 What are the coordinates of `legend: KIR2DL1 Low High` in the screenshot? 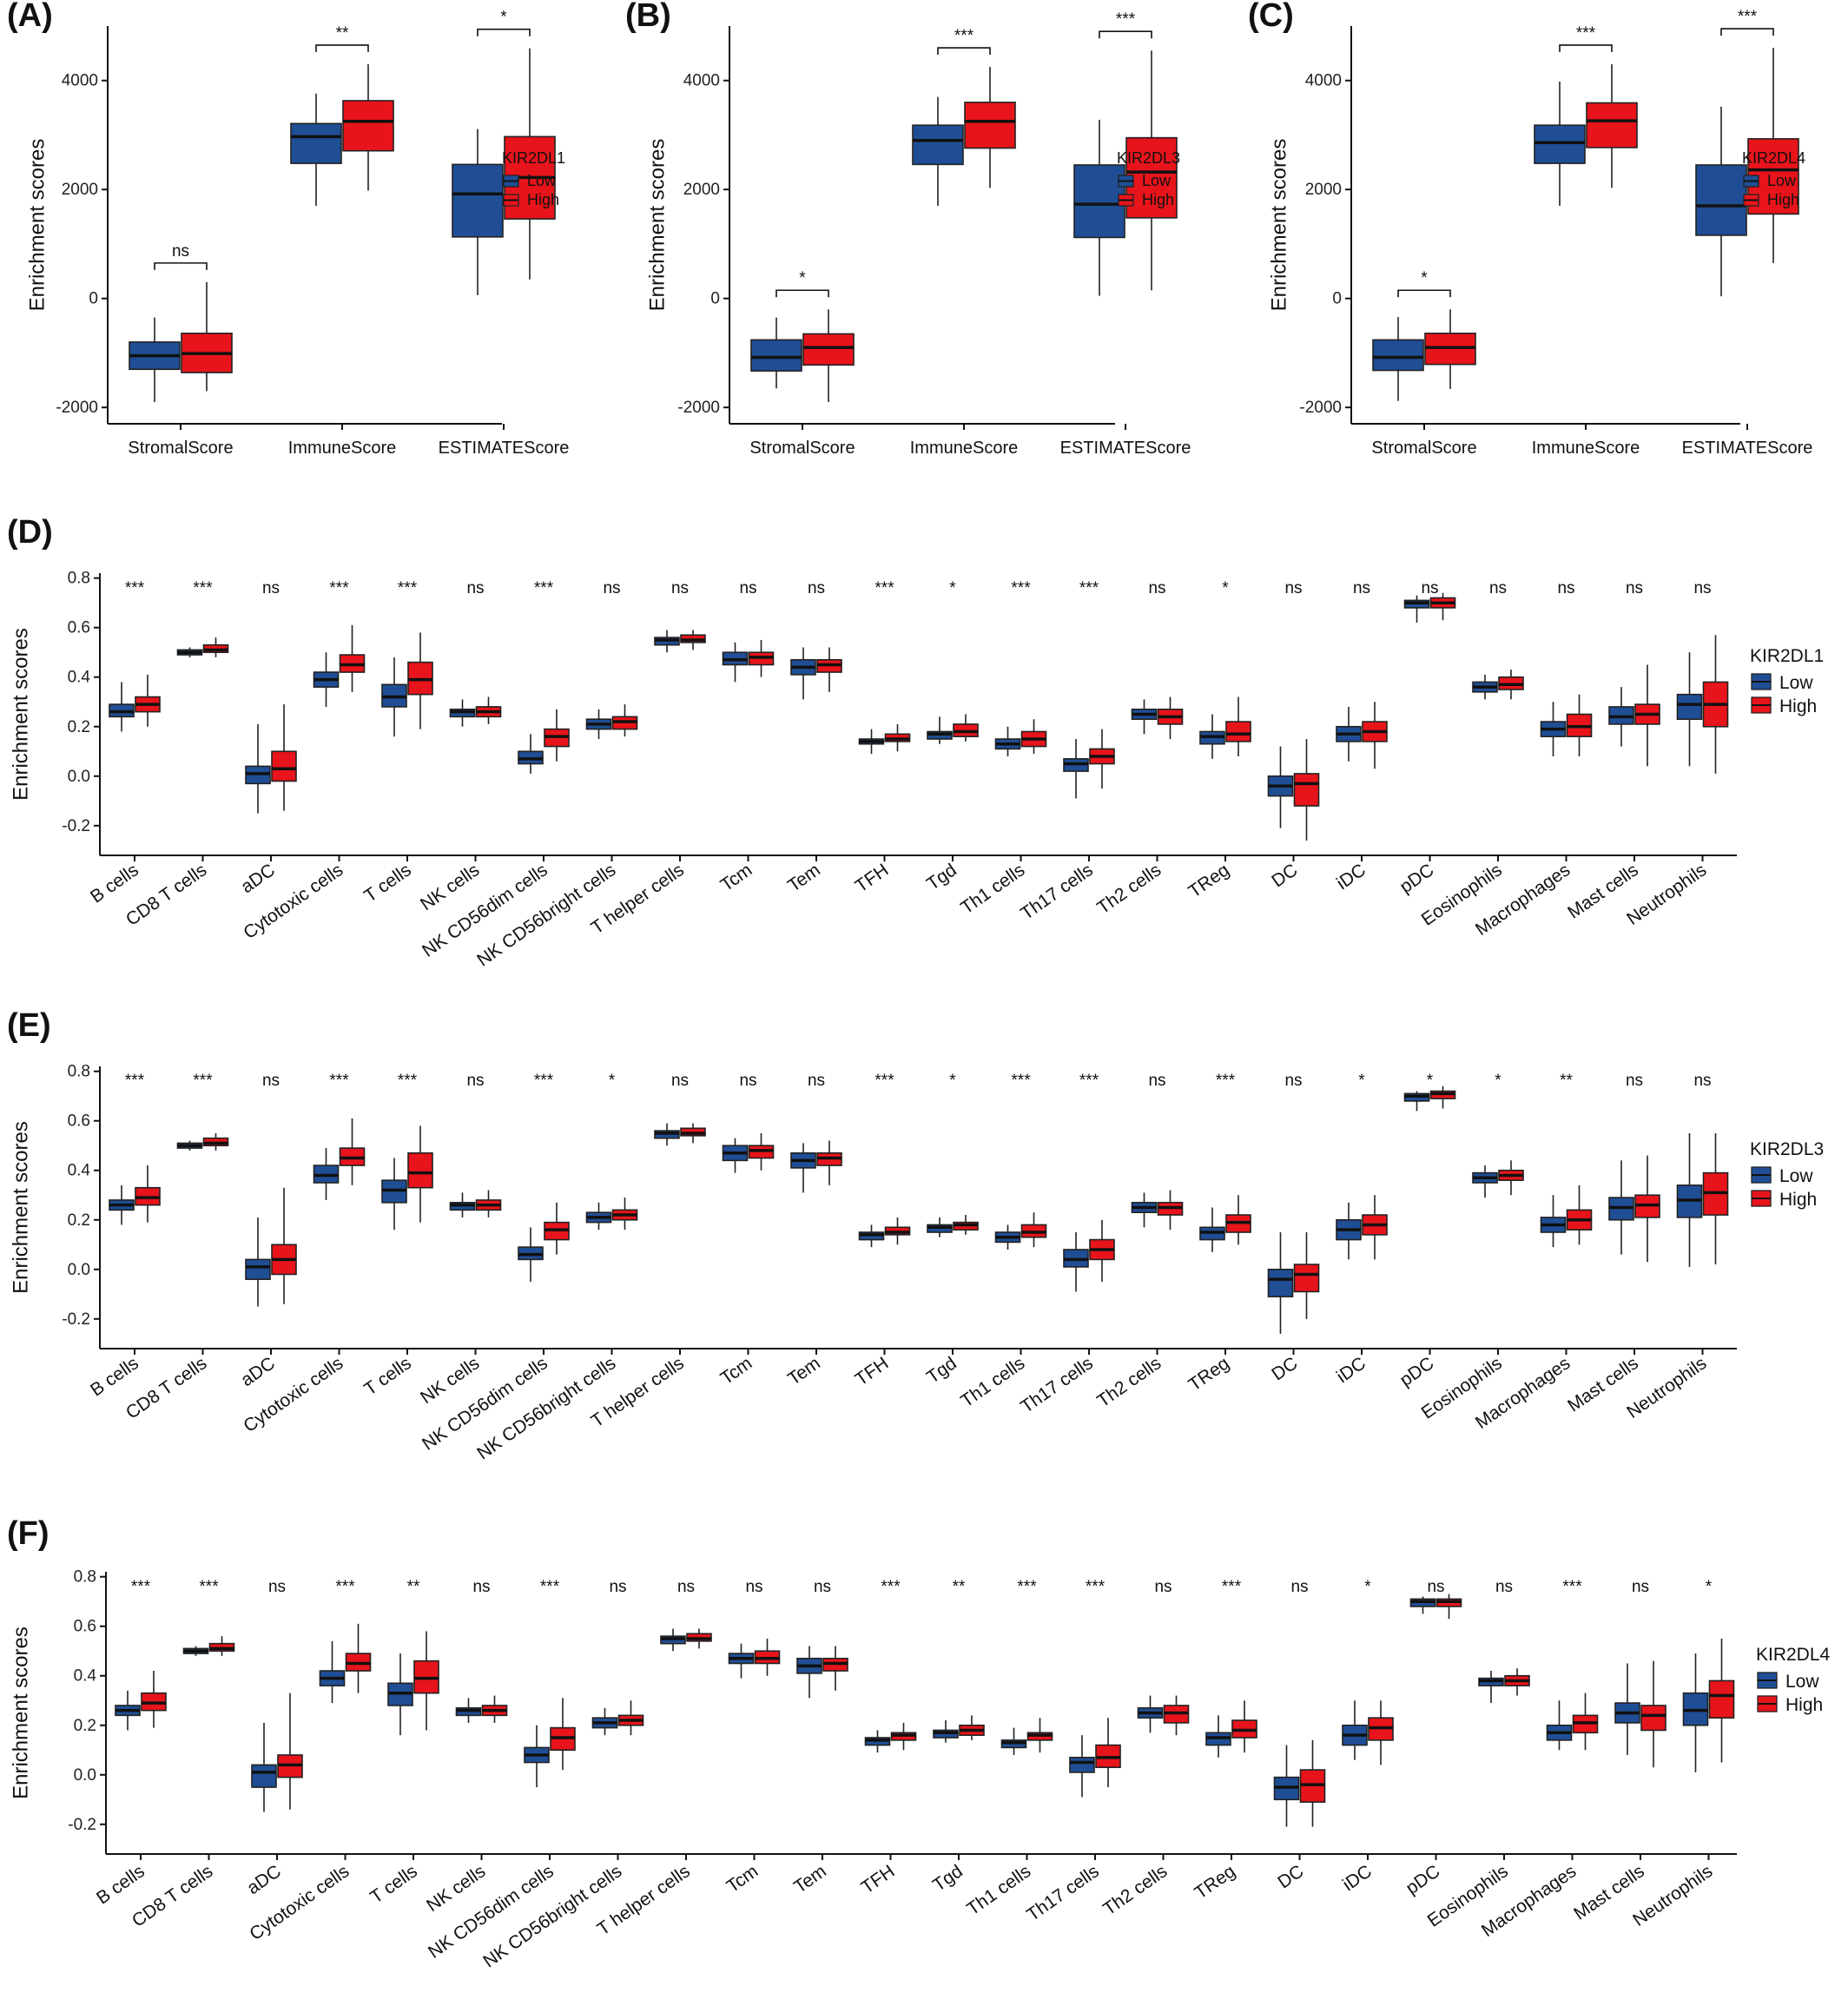 It's located at (533, 178).